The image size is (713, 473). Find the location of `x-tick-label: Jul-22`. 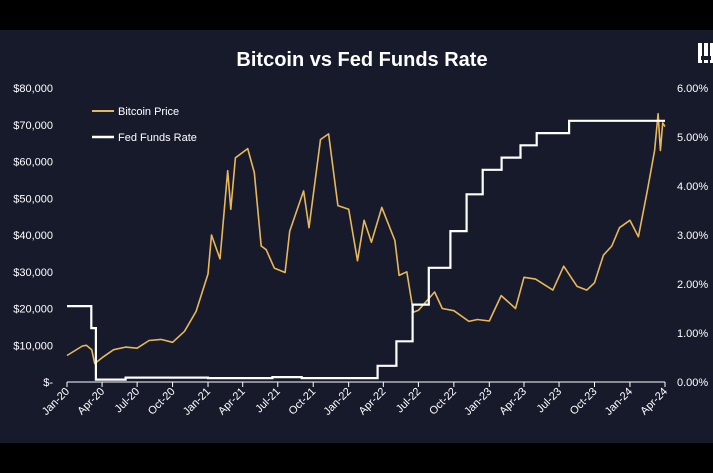

x-tick-label: Jul-22 is located at coordinates (409, 401).